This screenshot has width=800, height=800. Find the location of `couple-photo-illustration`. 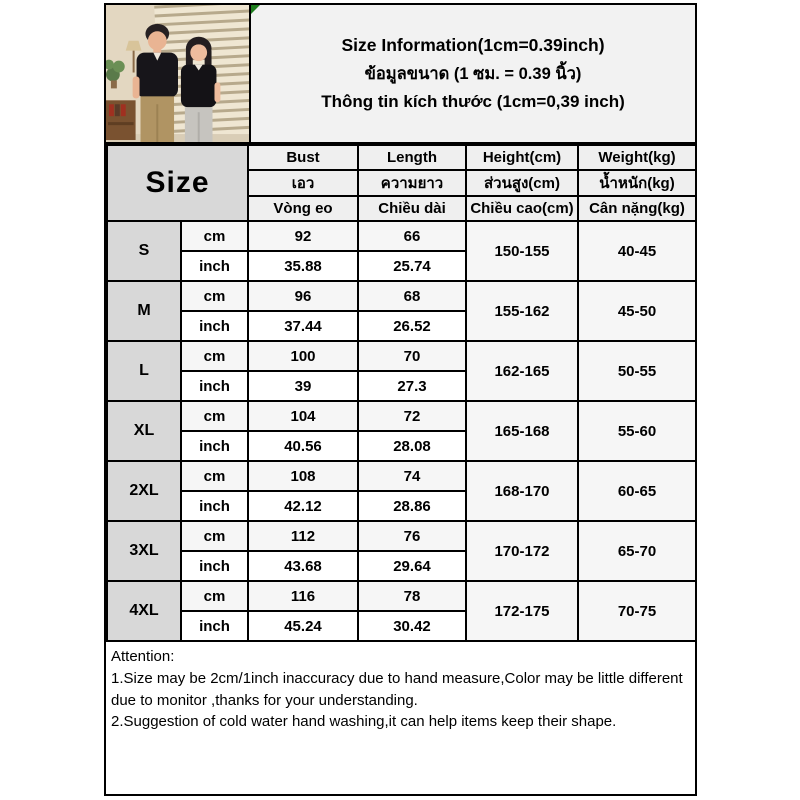

couple-photo-illustration is located at coordinates (177, 73).